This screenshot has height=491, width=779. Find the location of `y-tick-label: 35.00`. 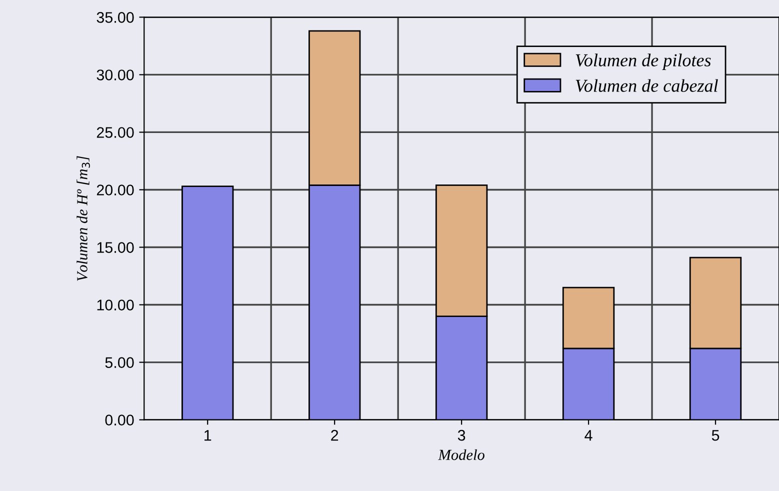

y-tick-label: 35.00 is located at coordinates (115, 17).